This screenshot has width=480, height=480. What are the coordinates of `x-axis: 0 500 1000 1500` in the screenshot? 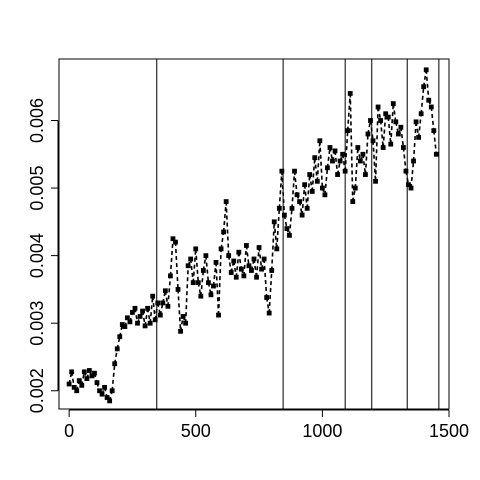 It's located at (266, 425).